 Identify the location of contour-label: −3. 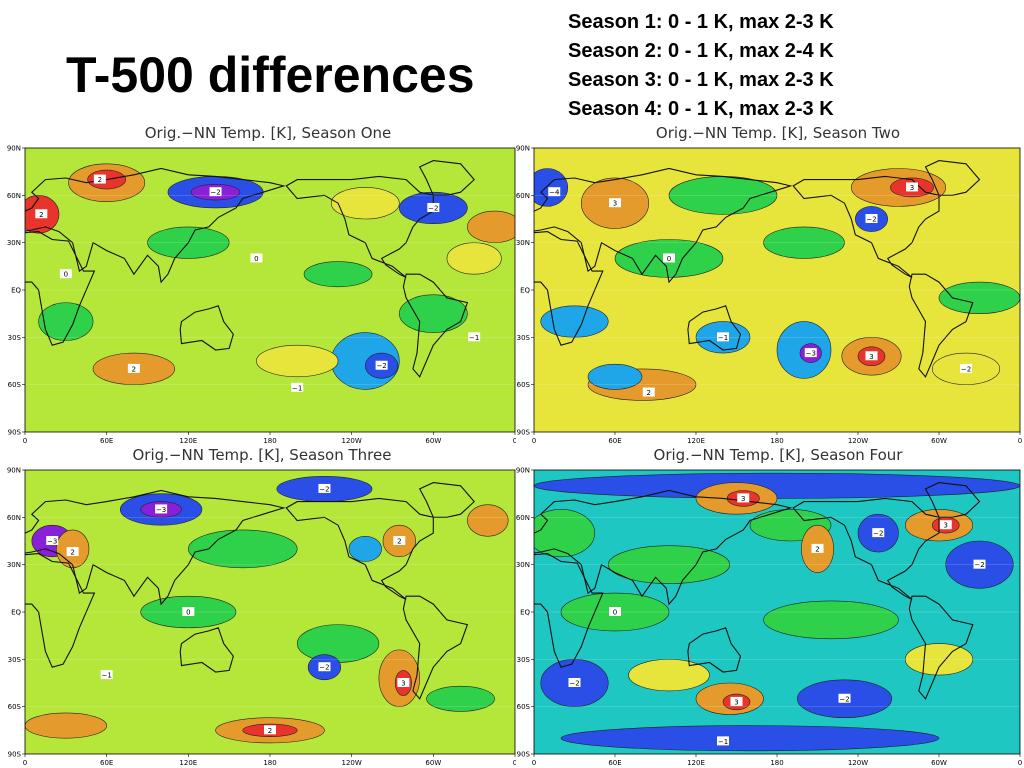
(52, 542).